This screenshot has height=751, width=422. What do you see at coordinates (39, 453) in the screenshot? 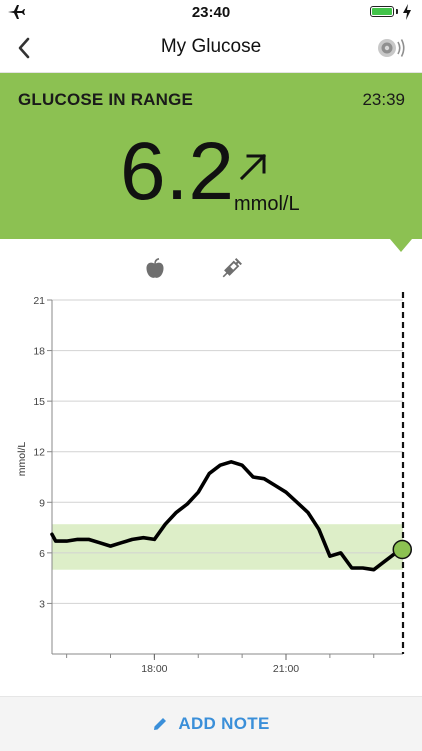
I see `y-tick-label: 12` at bounding box center [39, 453].